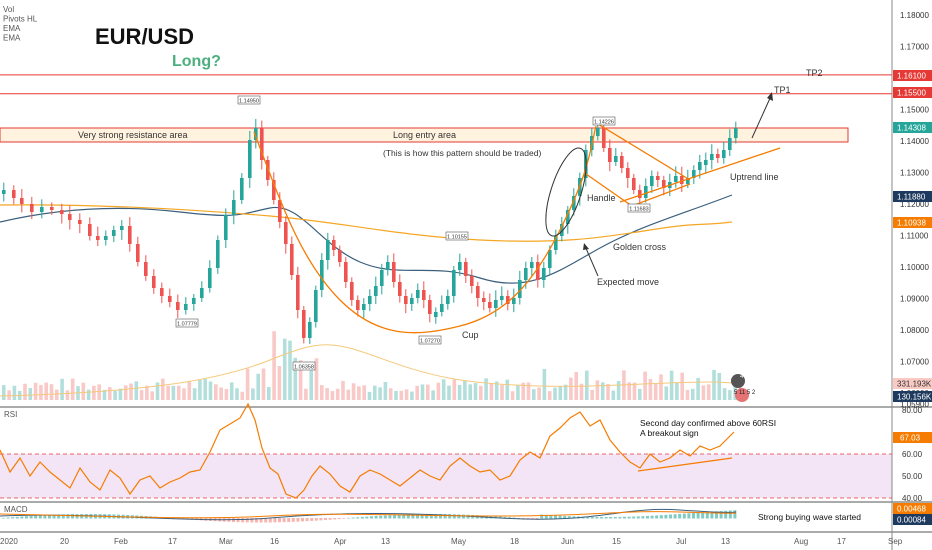 This screenshot has height=550, width=932. Describe the element at coordinates (708, 423) in the screenshot. I see `rsi-note: Second day confirmed above 60RSI` at that location.